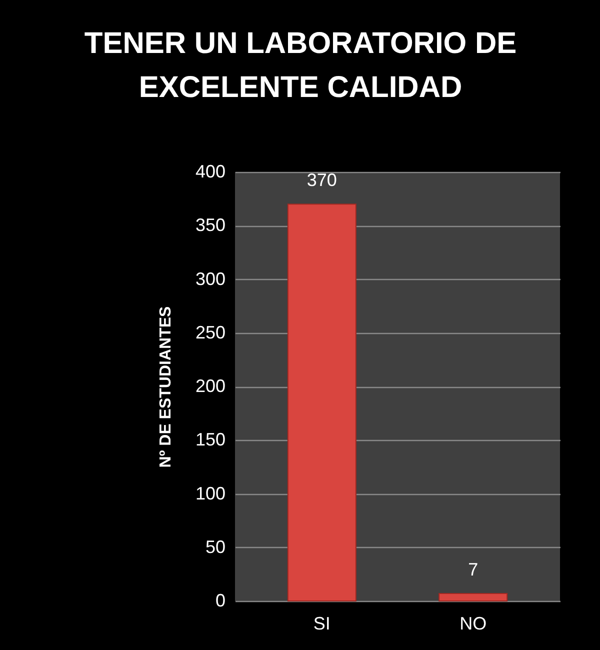 This screenshot has height=650, width=600. Describe the element at coordinates (210, 172) in the screenshot. I see `y-tick-label: 400` at that location.